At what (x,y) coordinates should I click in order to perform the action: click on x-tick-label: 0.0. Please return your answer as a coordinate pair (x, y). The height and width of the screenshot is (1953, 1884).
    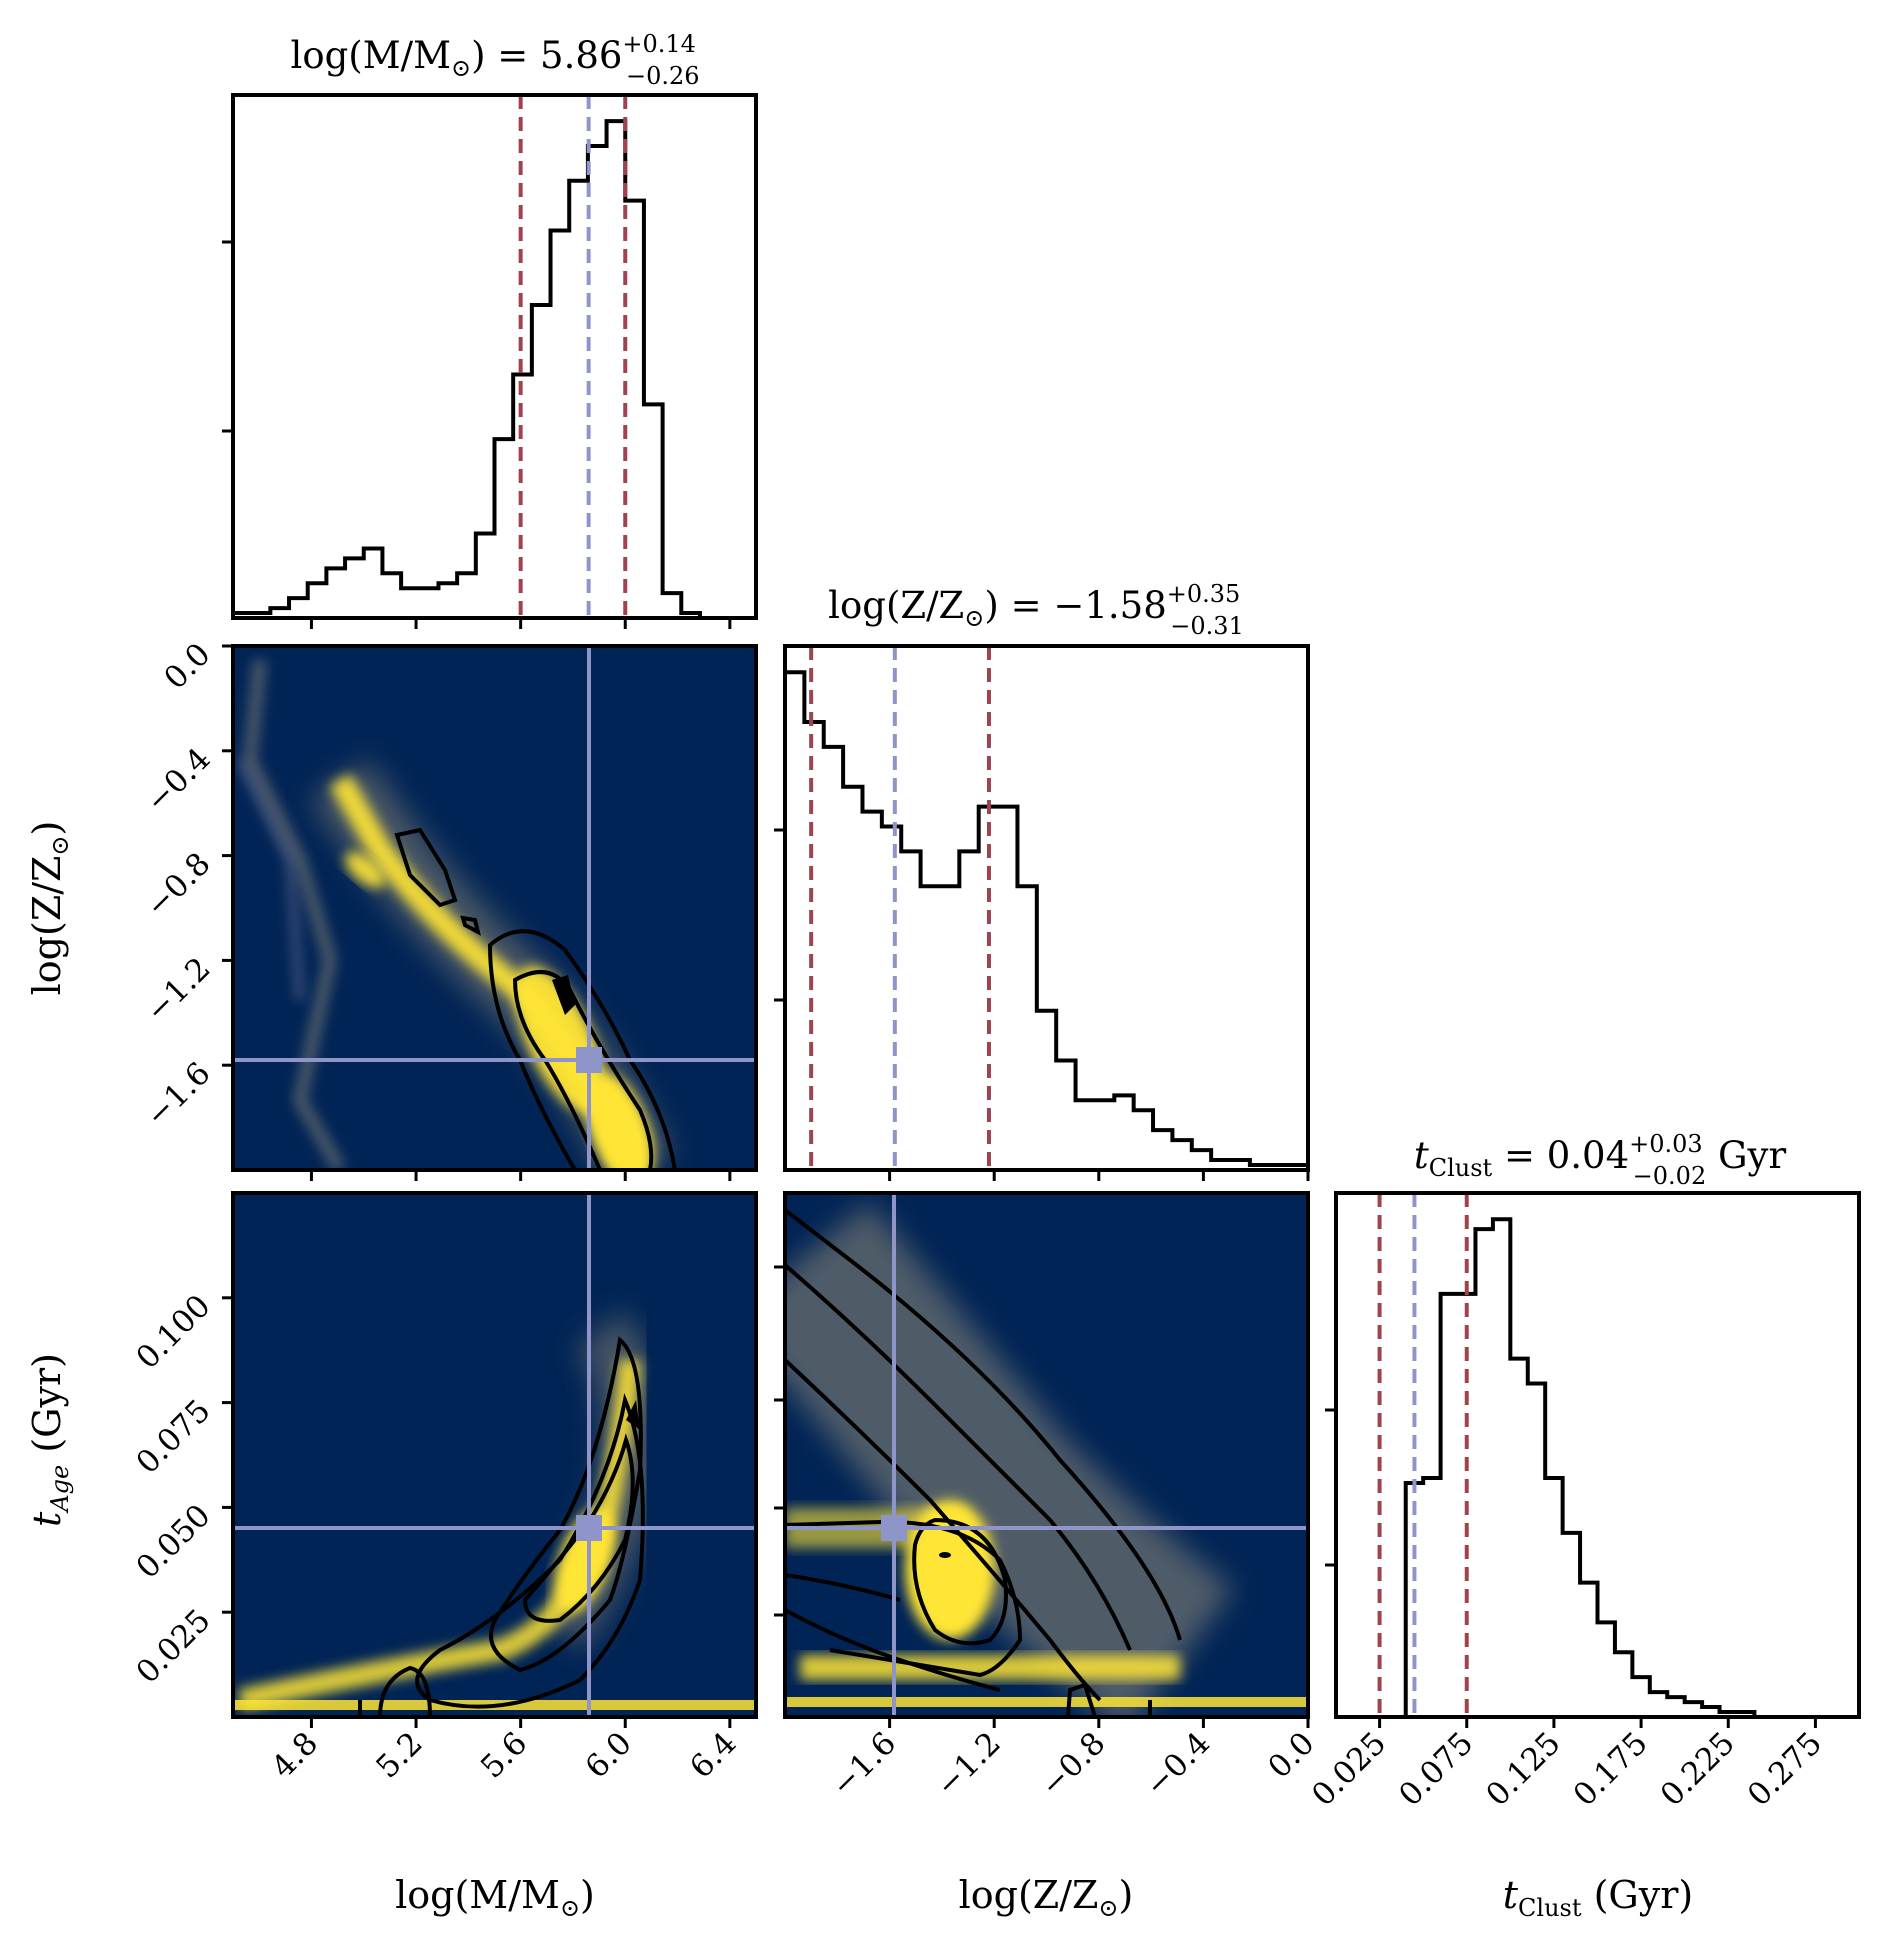
    Looking at the image, I should click on (1291, 1755).